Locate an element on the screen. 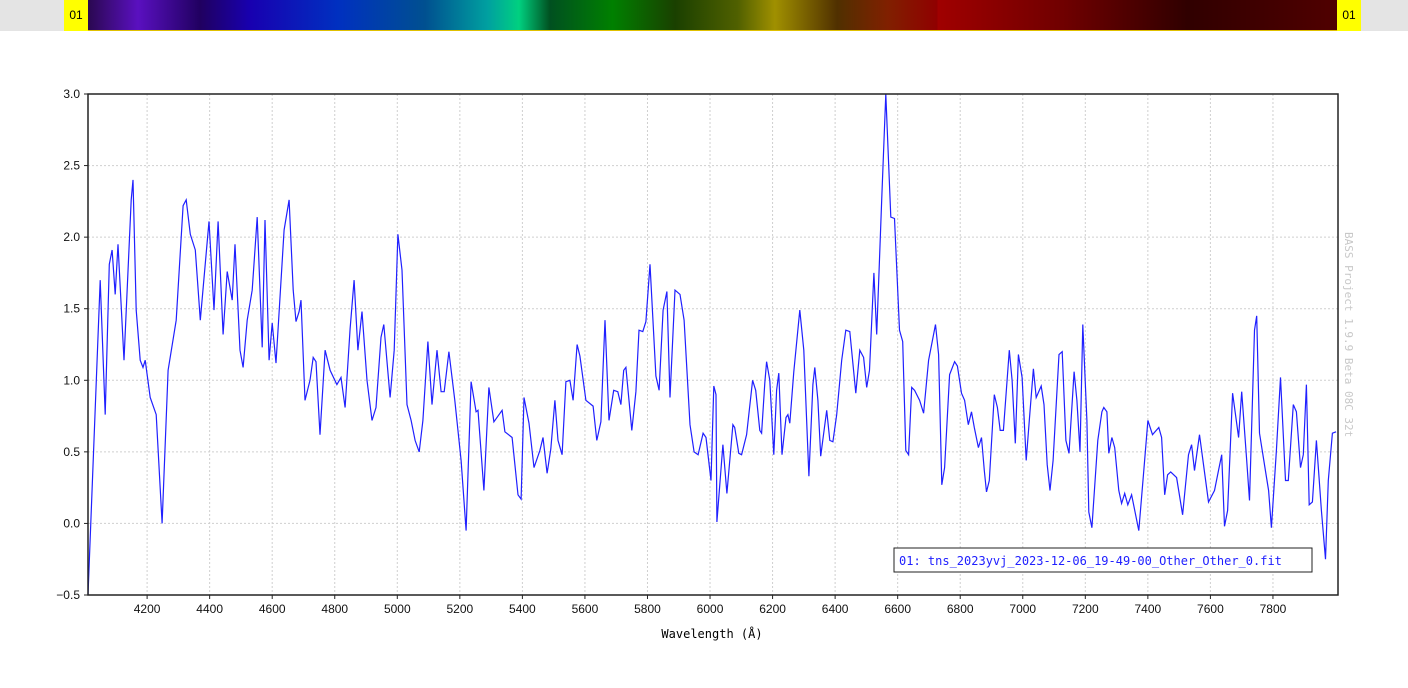 This screenshot has width=1408, height=688. y-tick-label: 1.0 is located at coordinates (71, 380).